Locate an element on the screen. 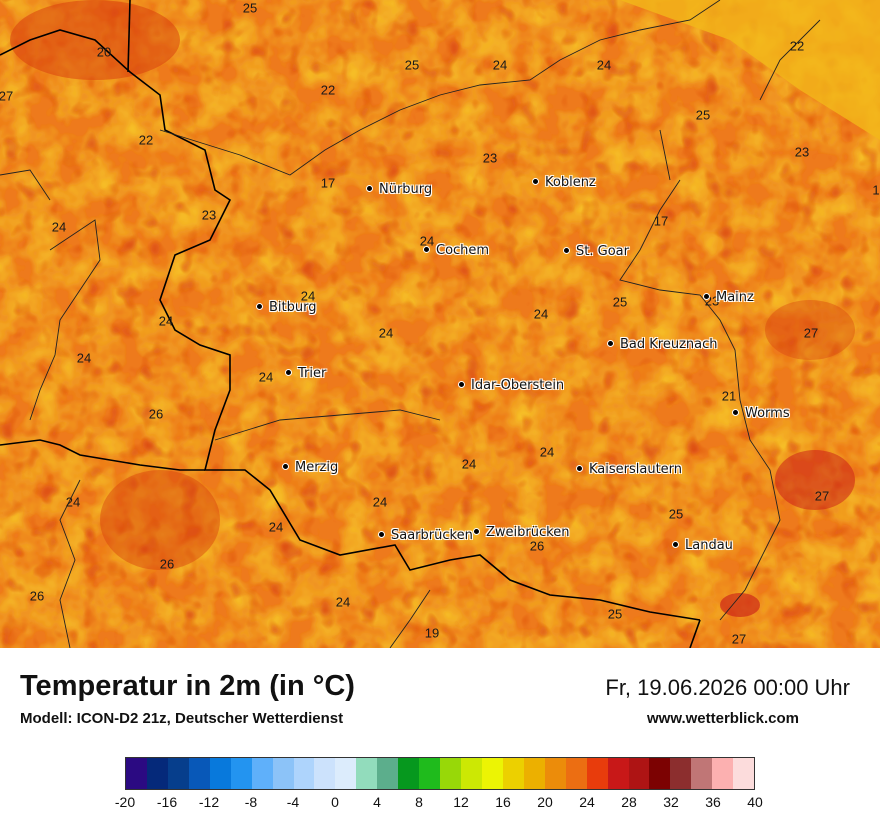 This screenshot has height=830, width=880. legend-tick-label: 16 is located at coordinates (503, 802).